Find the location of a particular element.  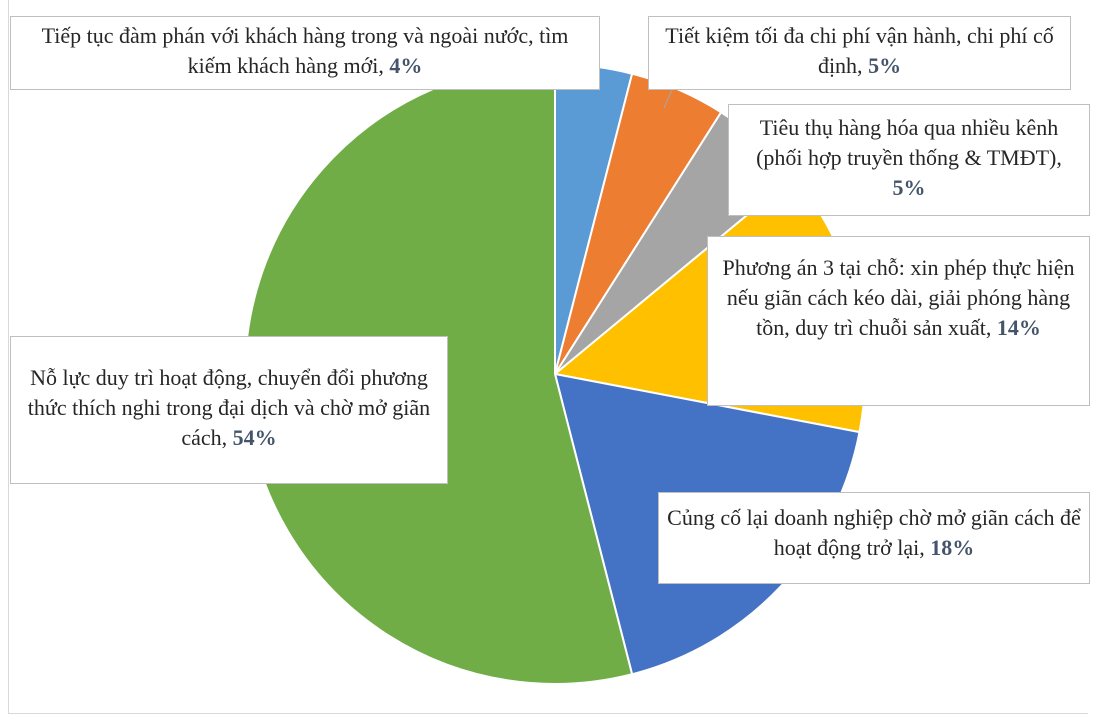

slice-percent: 14% is located at coordinates (1018, 327).